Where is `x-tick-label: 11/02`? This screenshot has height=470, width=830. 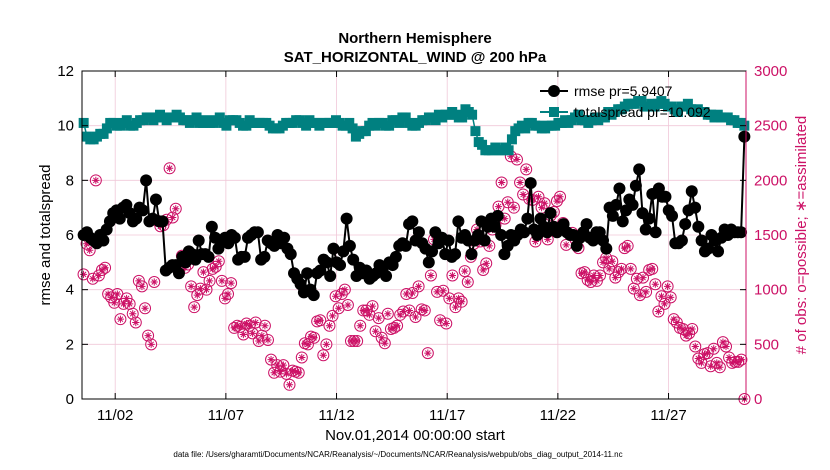
x-tick-label: 11/02 is located at coordinates (115, 415).